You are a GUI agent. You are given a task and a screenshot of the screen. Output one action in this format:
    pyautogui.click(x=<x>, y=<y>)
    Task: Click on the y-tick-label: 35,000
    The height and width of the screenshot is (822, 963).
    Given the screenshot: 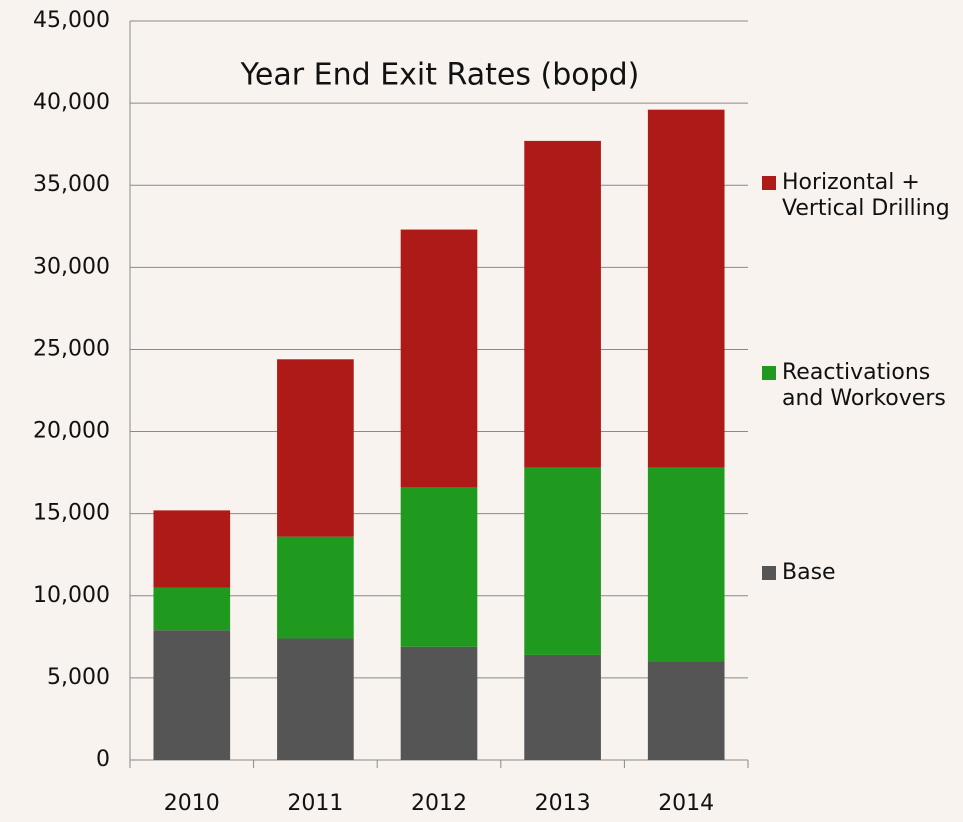 What is the action you would take?
    pyautogui.click(x=71, y=184)
    